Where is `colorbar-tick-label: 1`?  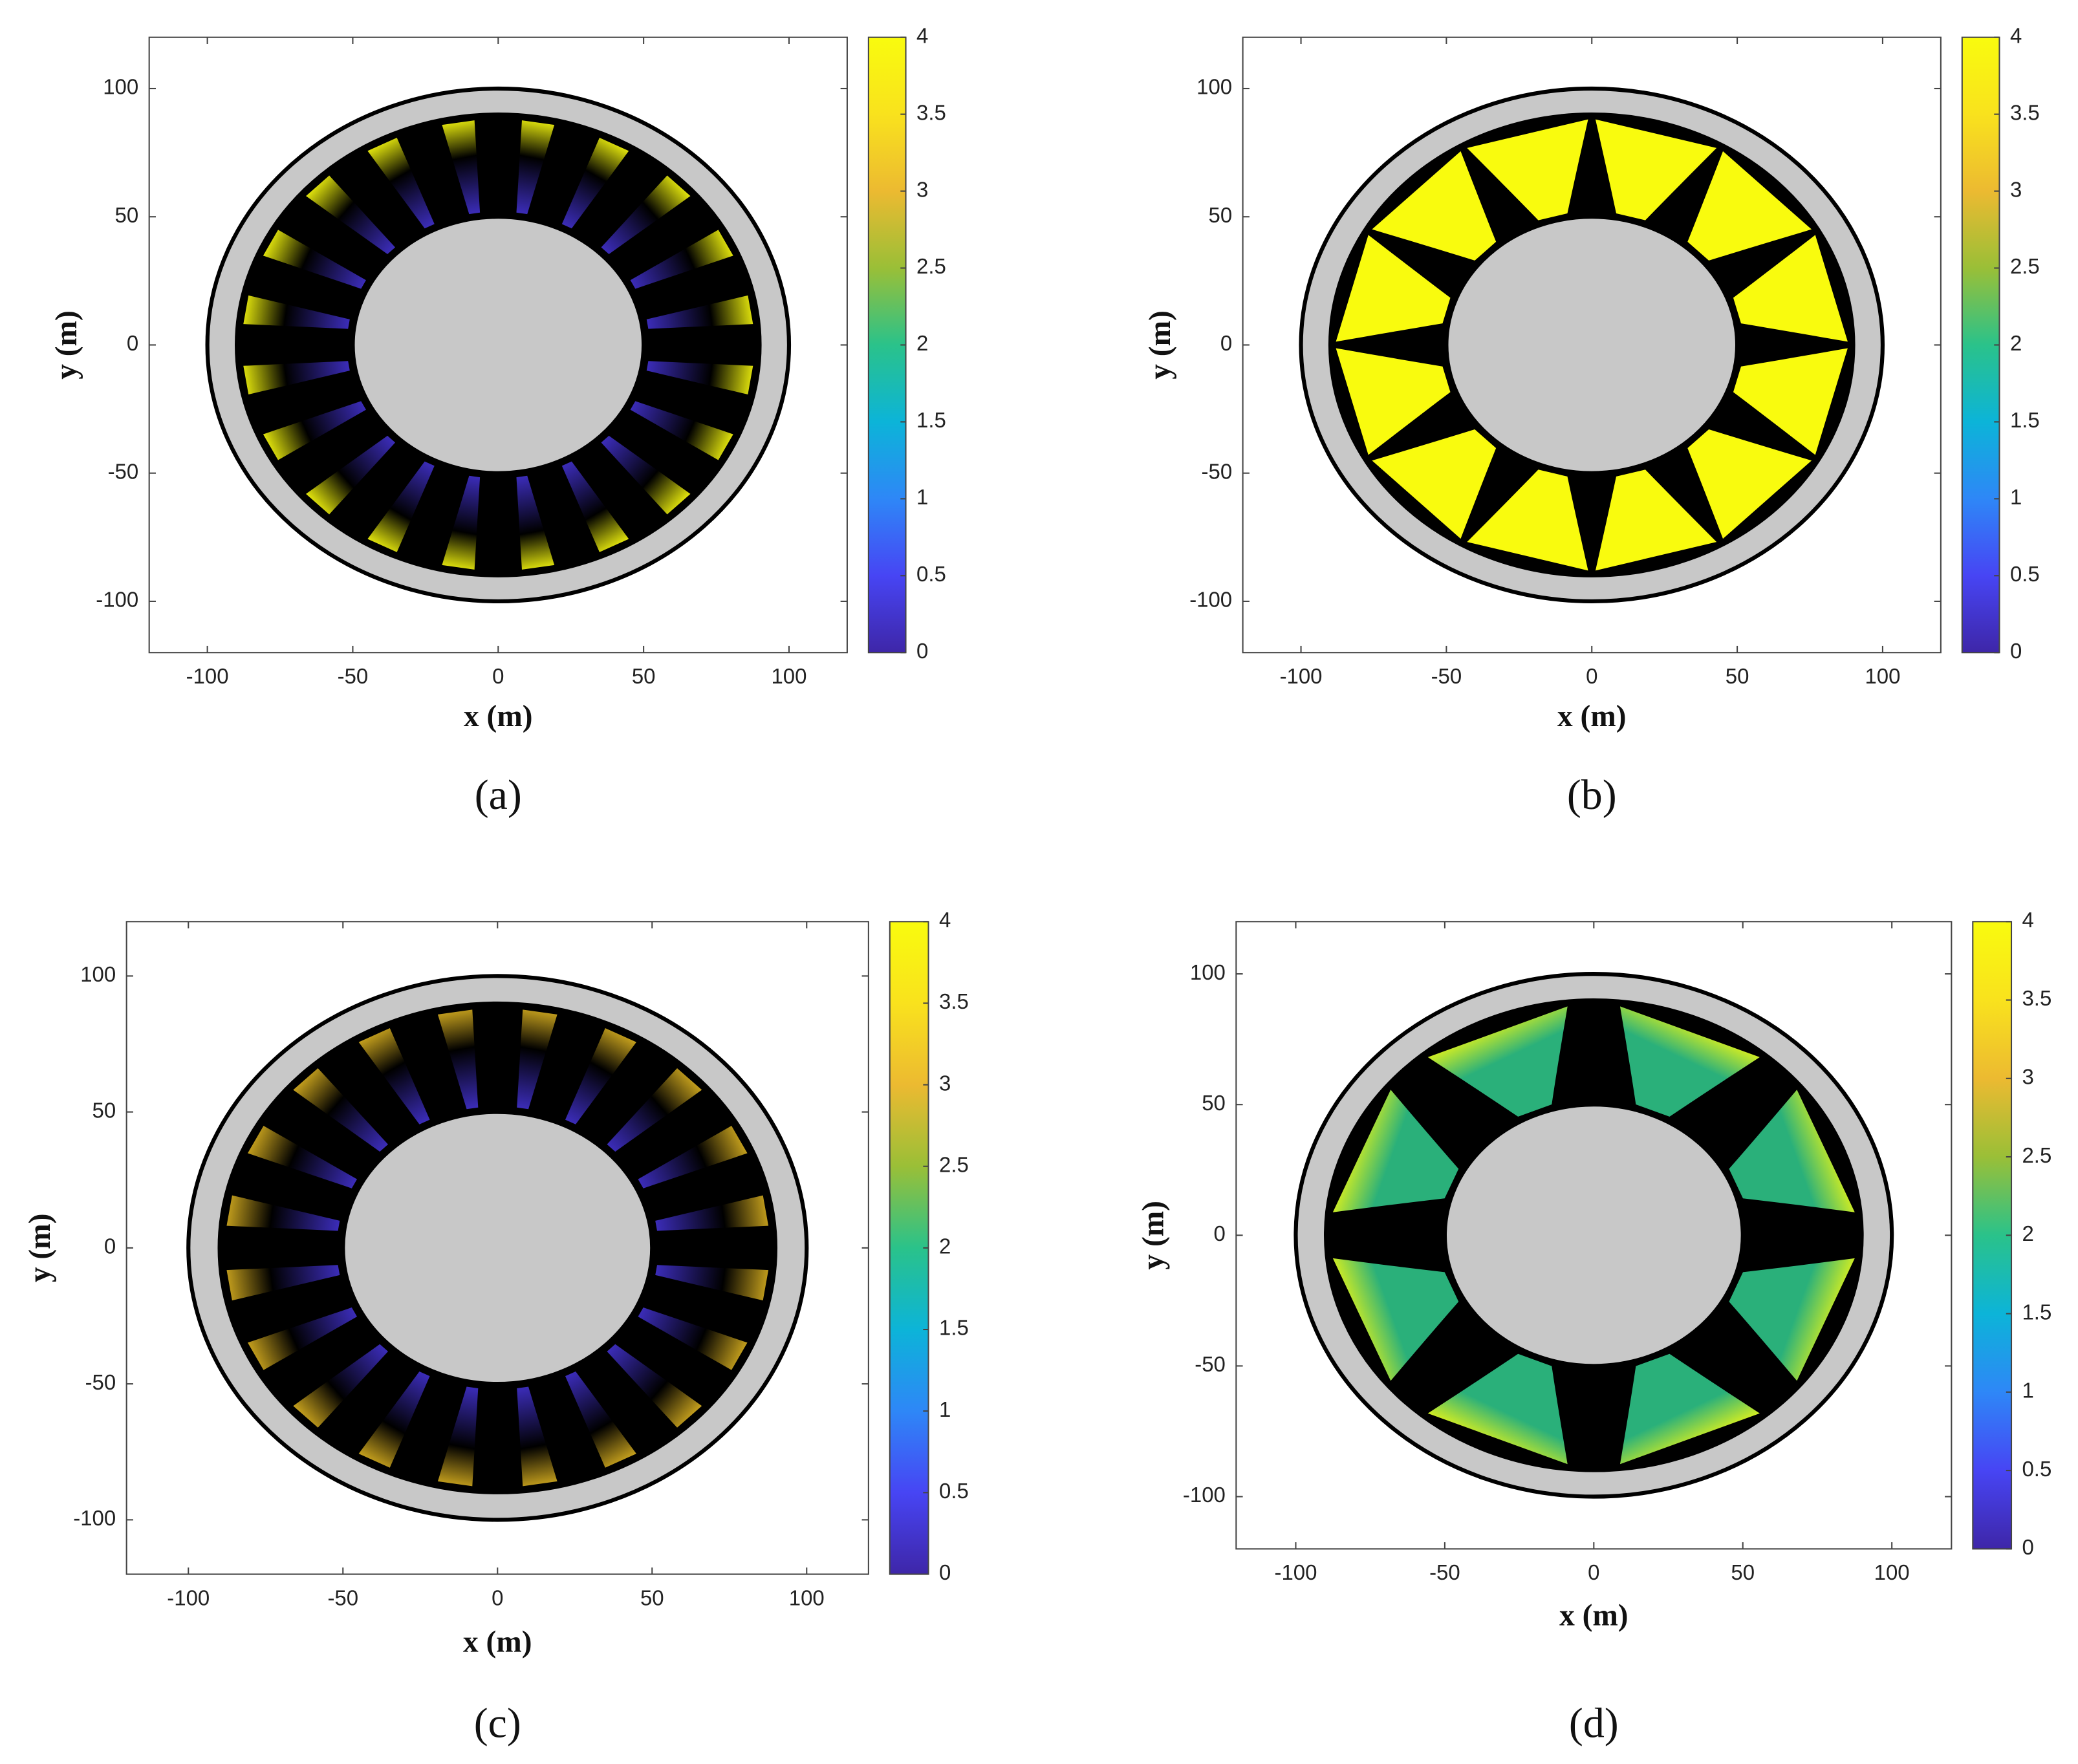
colorbar-tick-label: 1 is located at coordinates (2028, 1391).